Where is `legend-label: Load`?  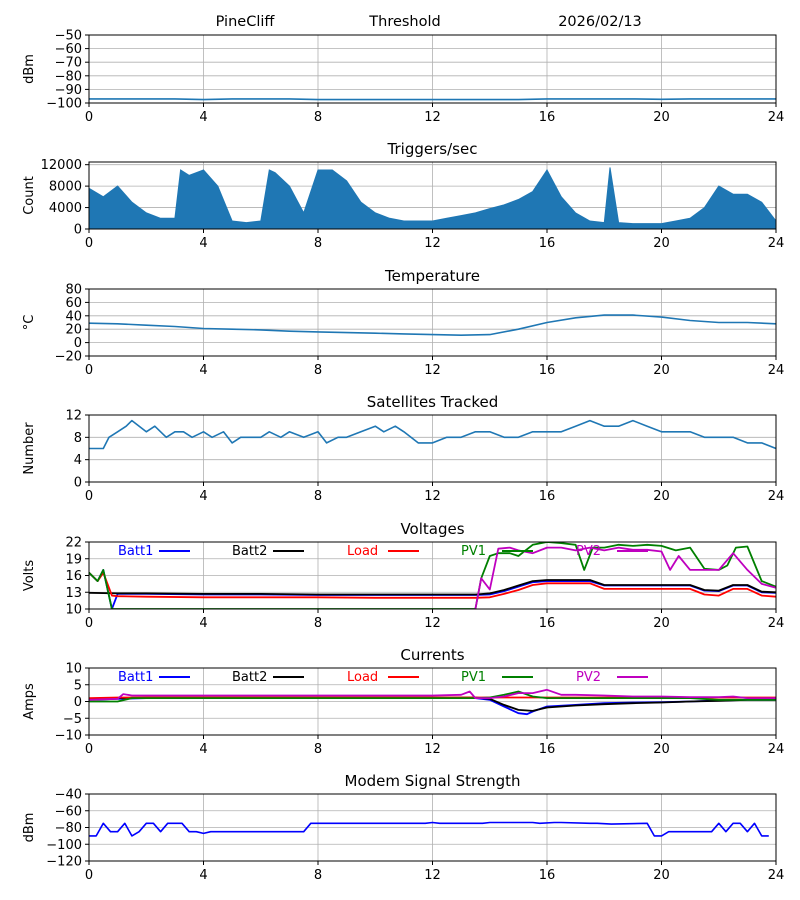 legend-label: Load is located at coordinates (362, 551).